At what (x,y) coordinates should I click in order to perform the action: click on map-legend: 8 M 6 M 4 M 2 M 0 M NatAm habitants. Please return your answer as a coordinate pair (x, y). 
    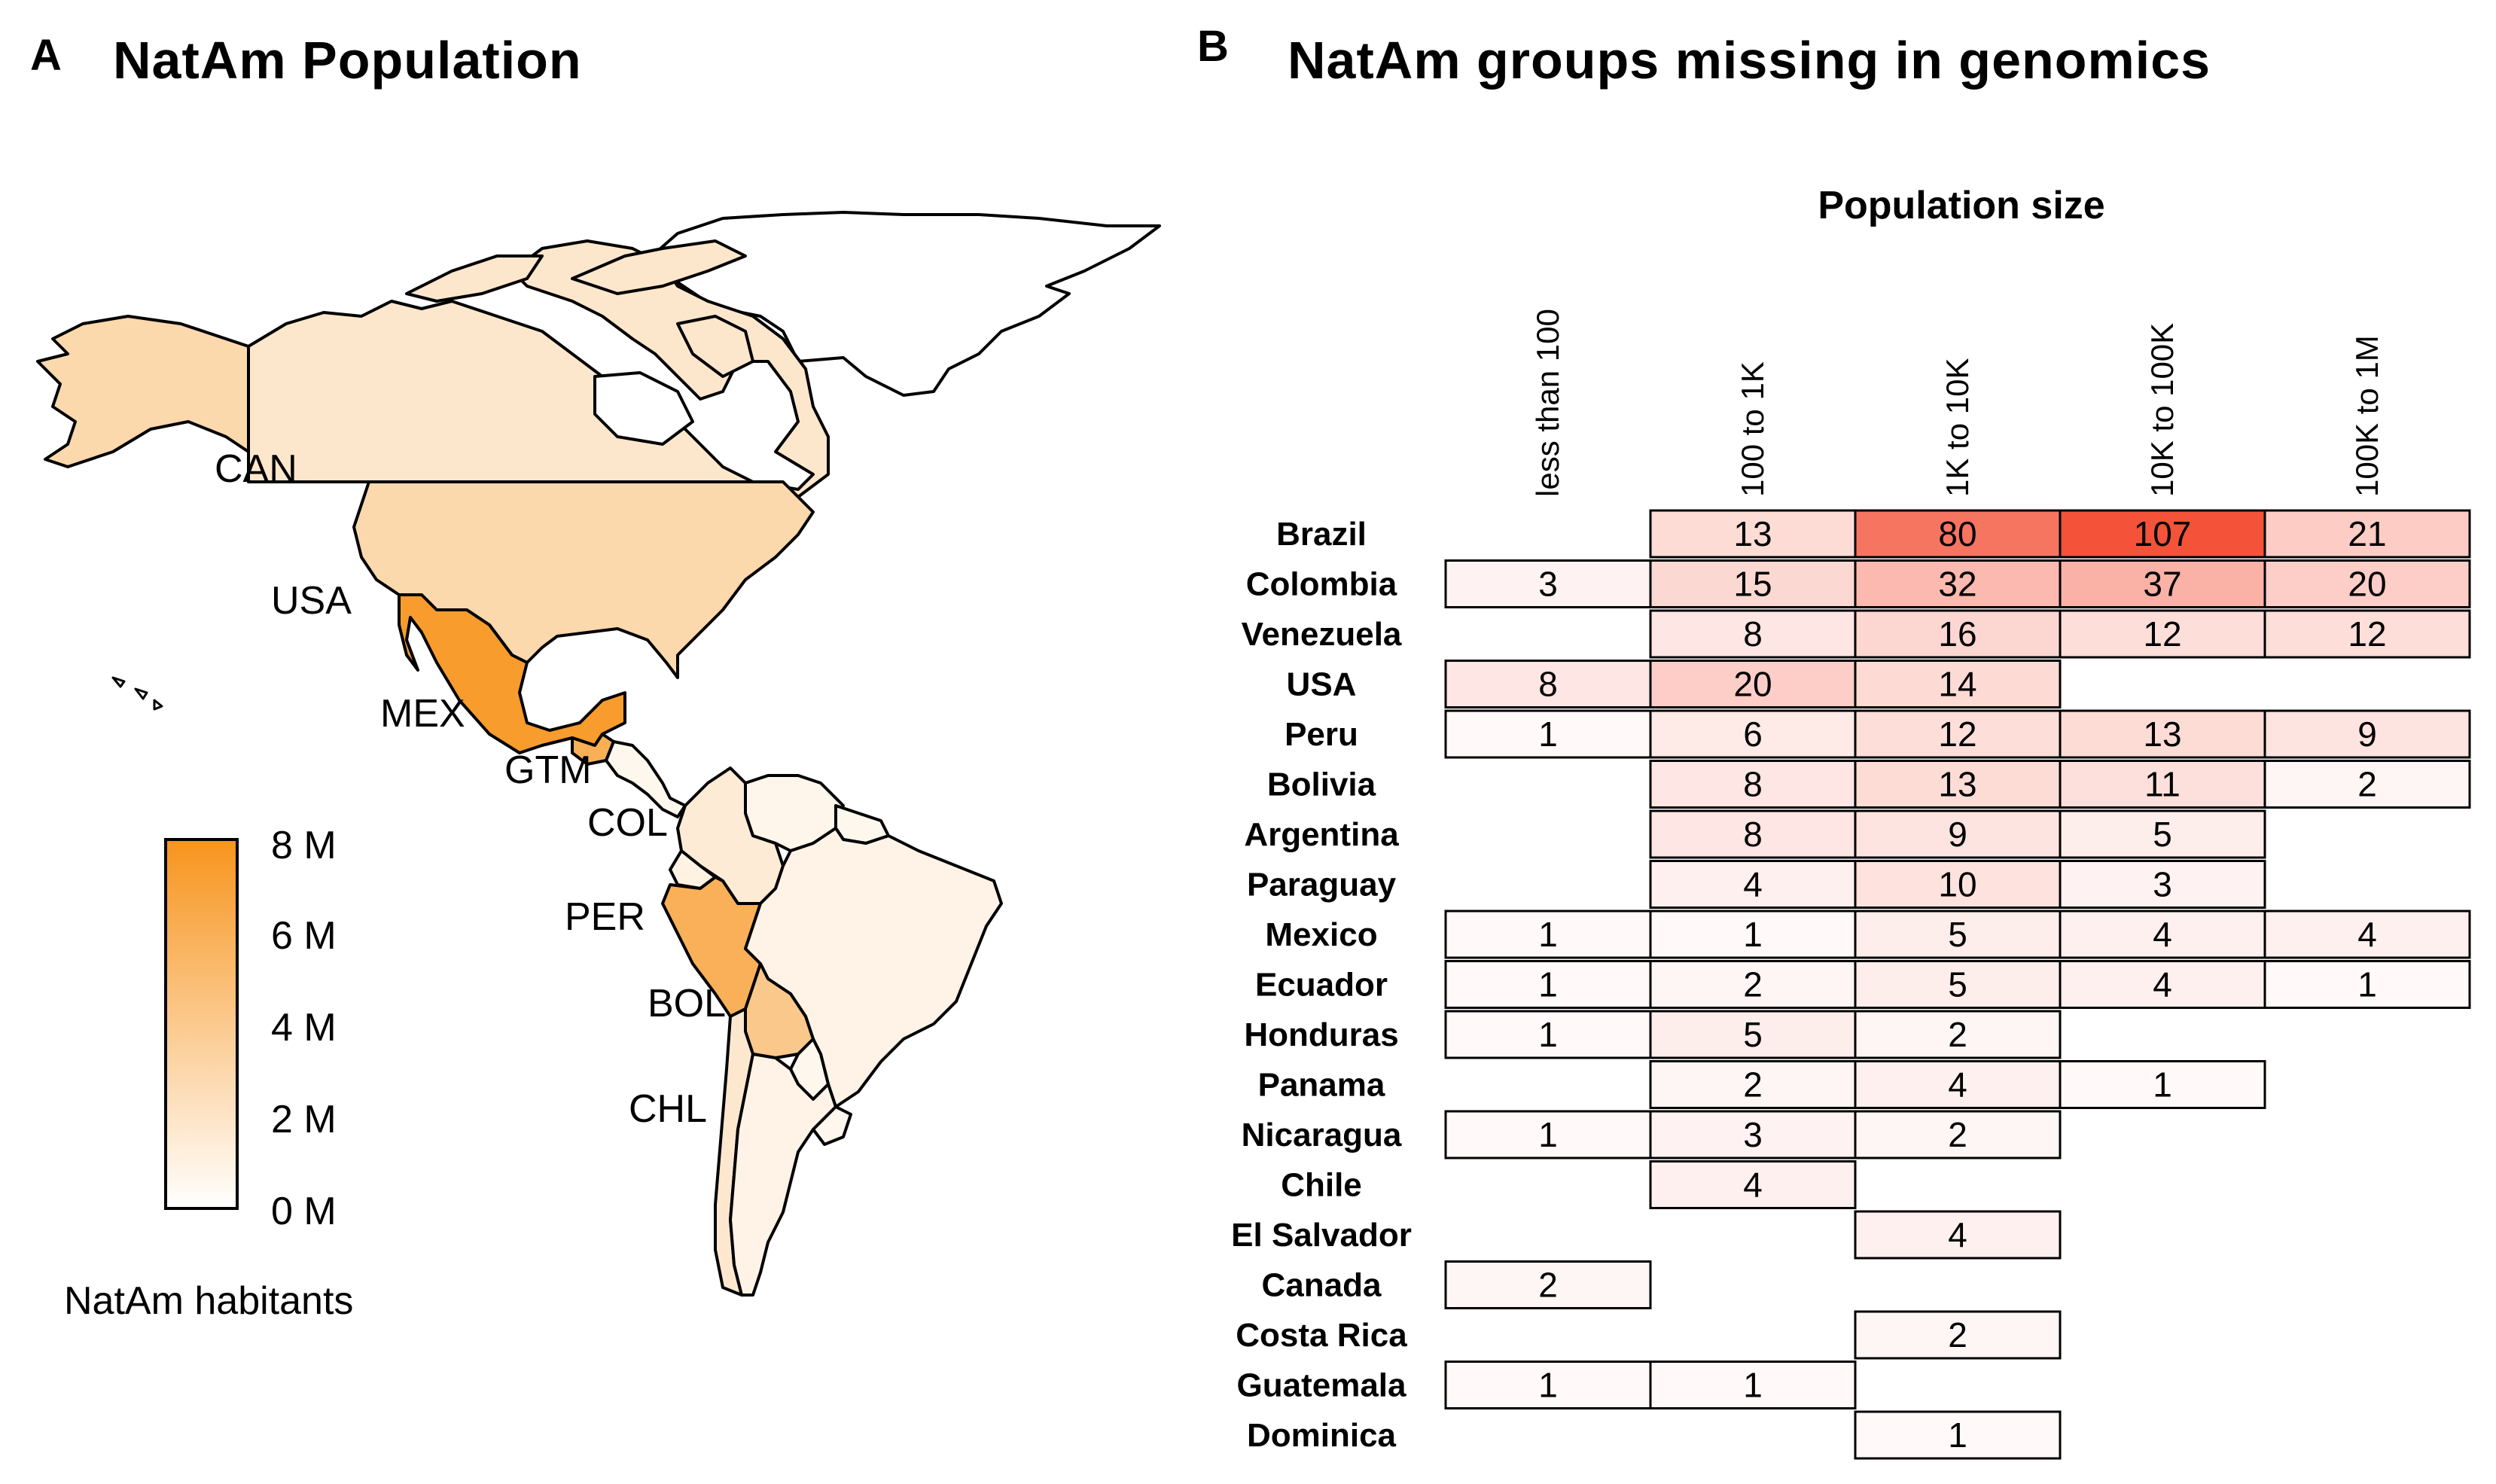
    Looking at the image, I should click on (208, 1073).